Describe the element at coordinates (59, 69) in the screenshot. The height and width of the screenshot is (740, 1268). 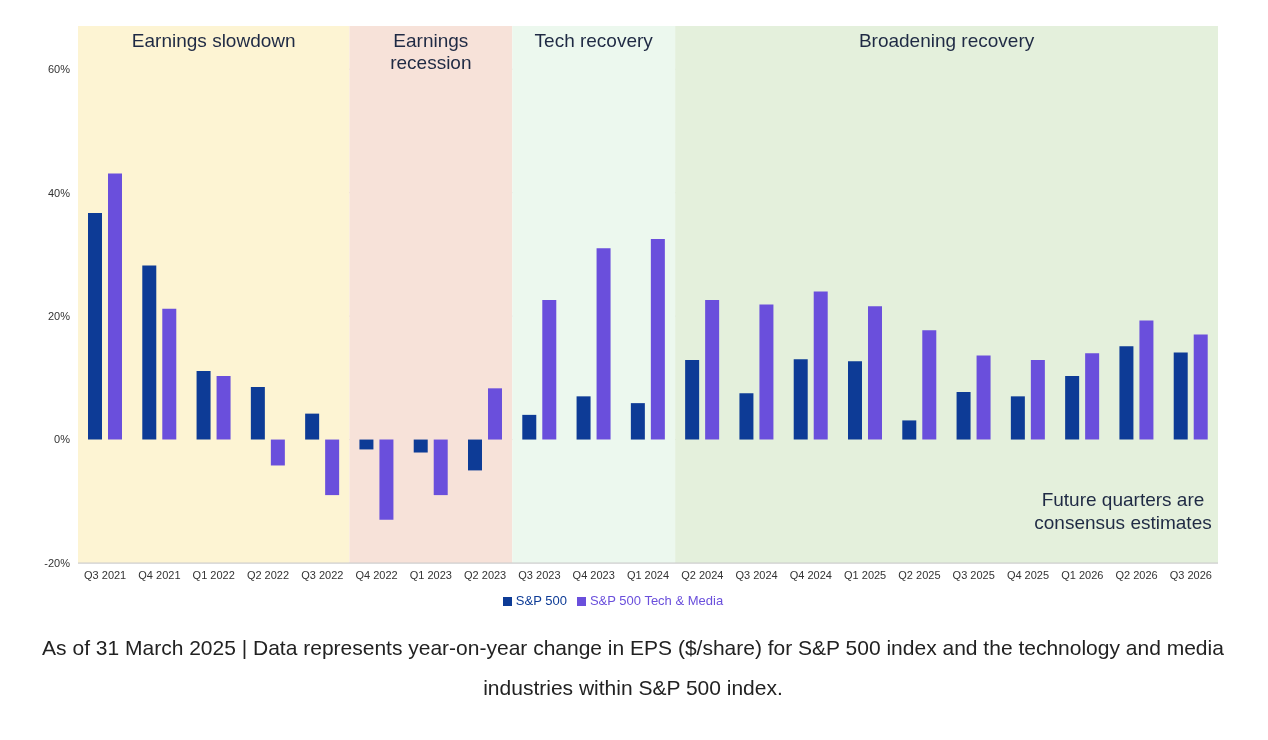
I see `y-tick-label: 60%` at that location.